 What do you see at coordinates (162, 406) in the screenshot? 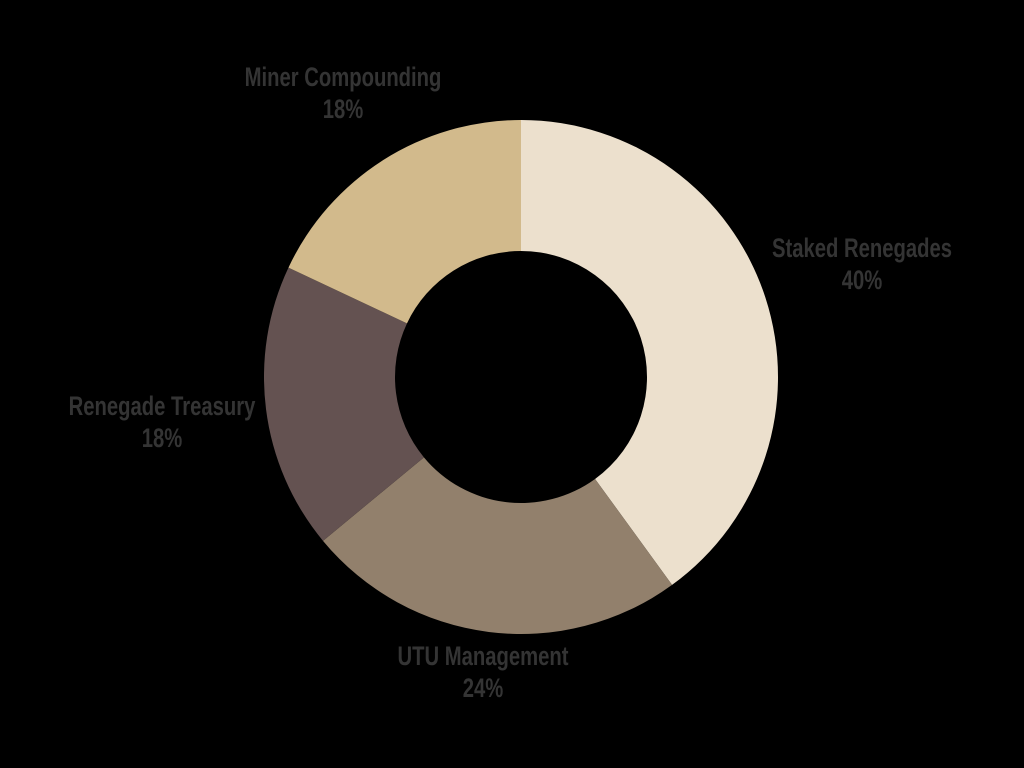
I see `slice-label-name: Renegade Treasury` at bounding box center [162, 406].